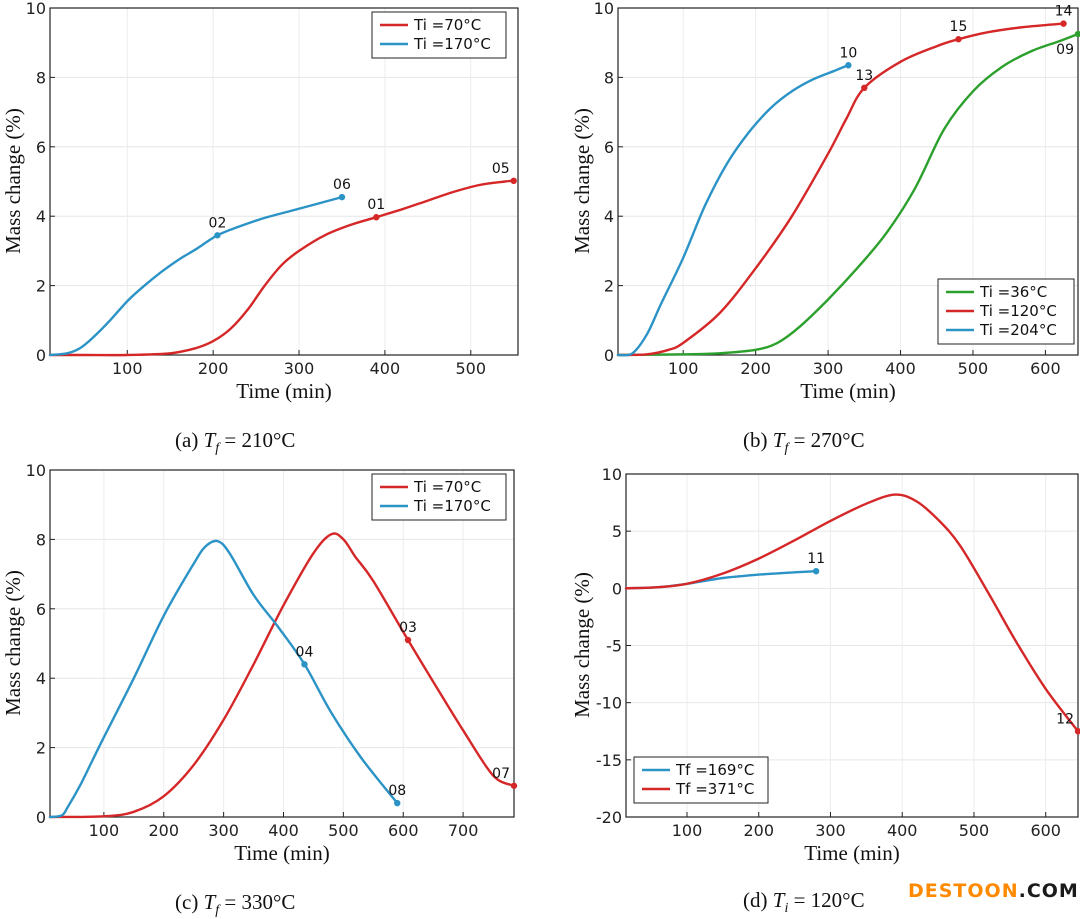 This screenshot has height=919, width=1080. I want to click on y-tick-label: 8, so click(609, 77).